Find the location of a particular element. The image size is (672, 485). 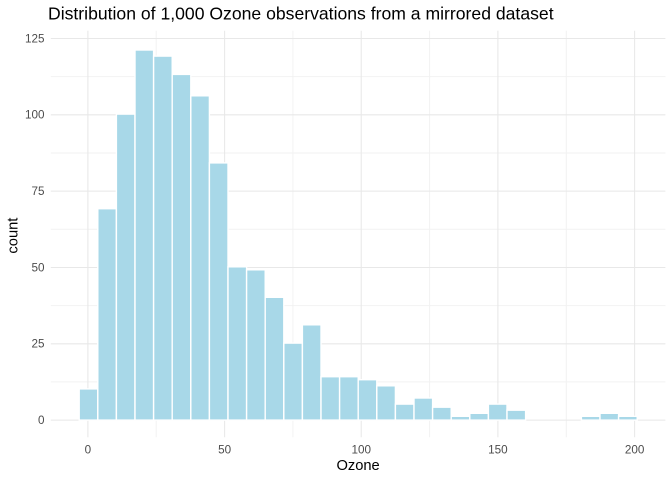

svg-text: 125 is located at coordinates (35, 38).